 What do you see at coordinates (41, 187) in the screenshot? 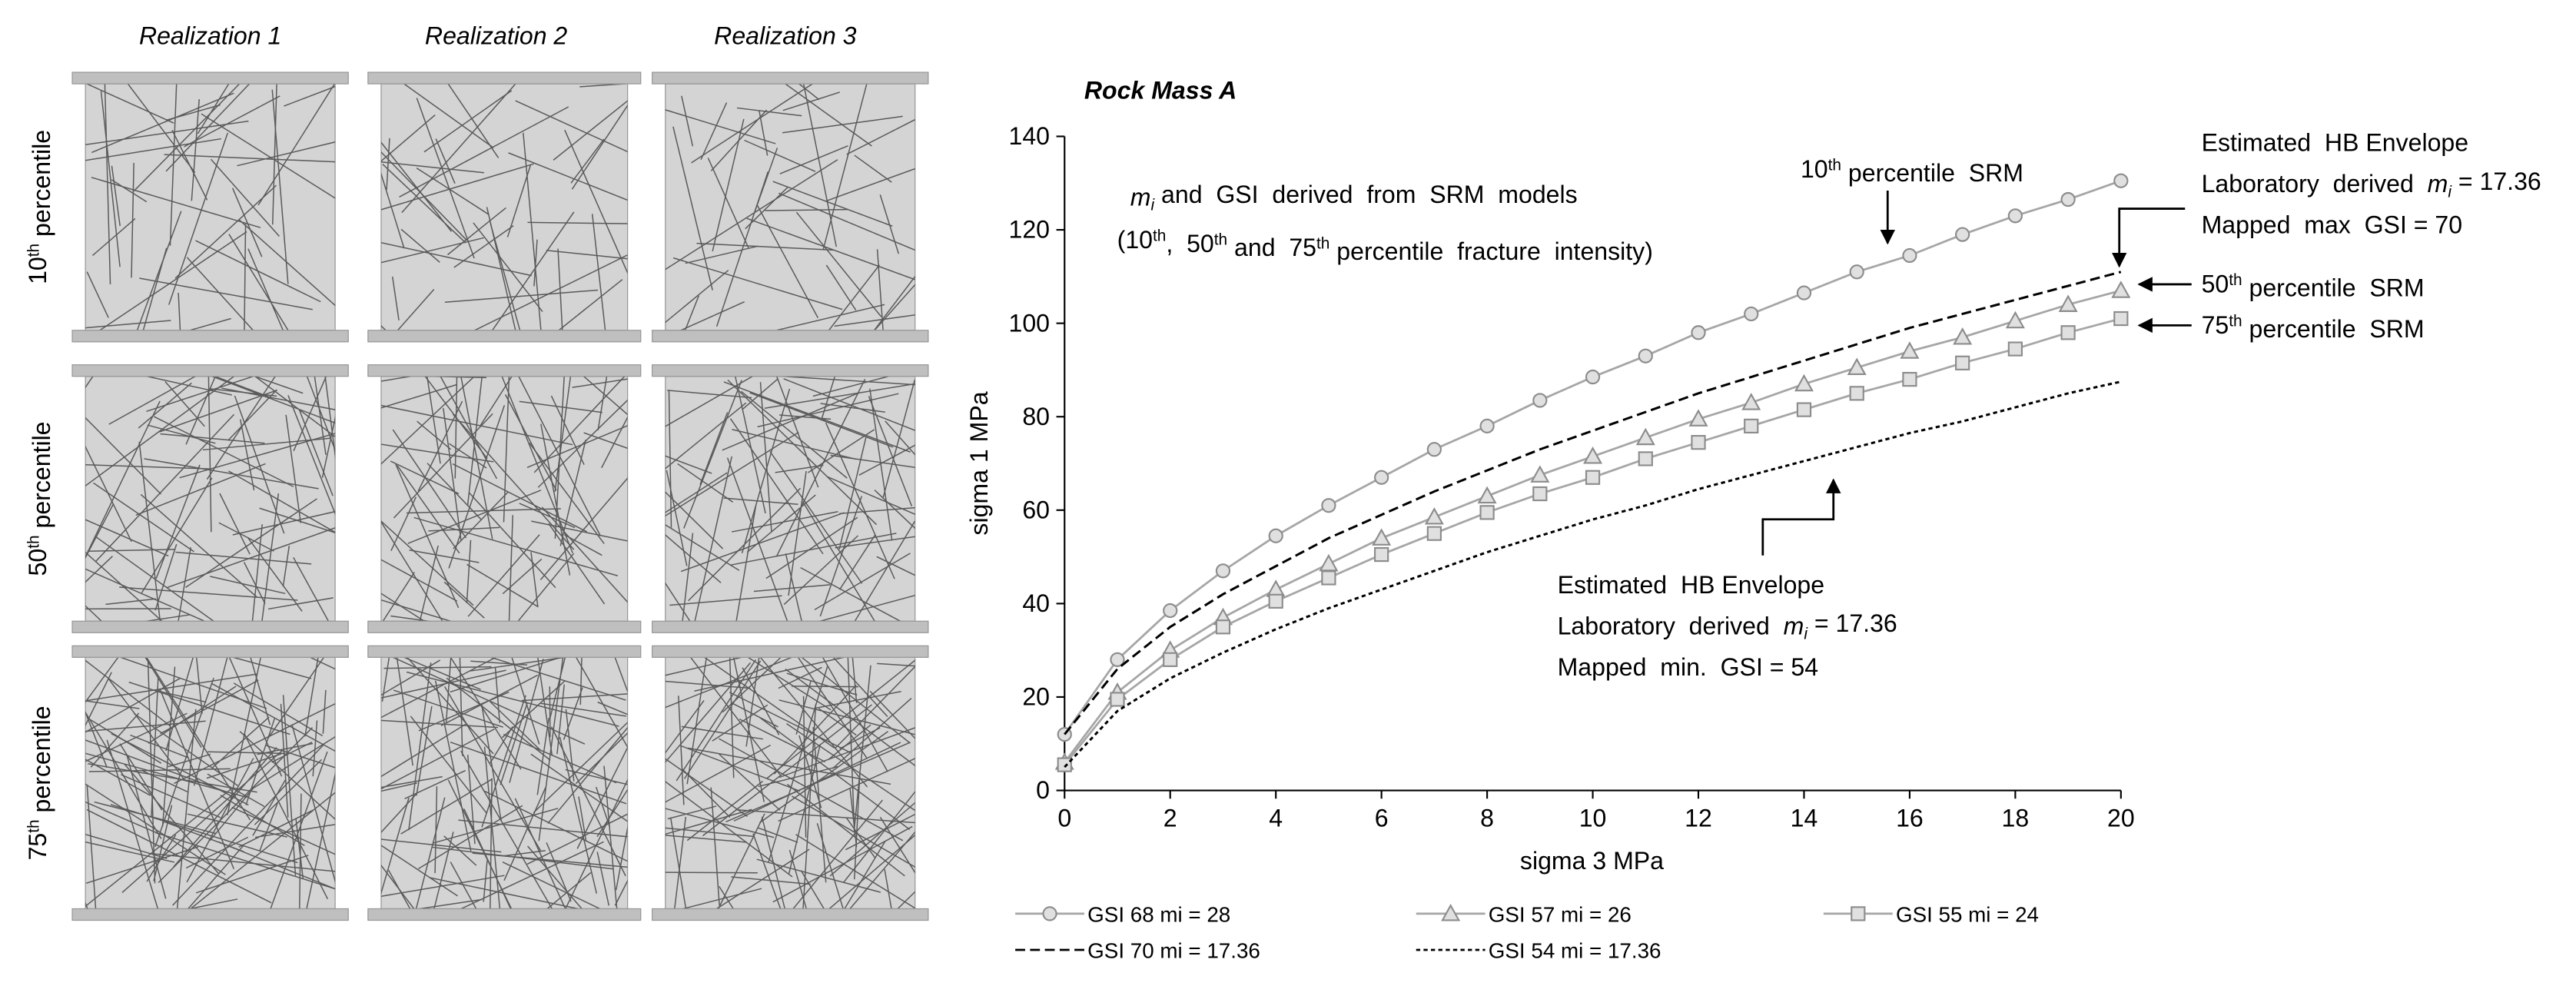
I see `text-run: percentile` at bounding box center [41, 187].